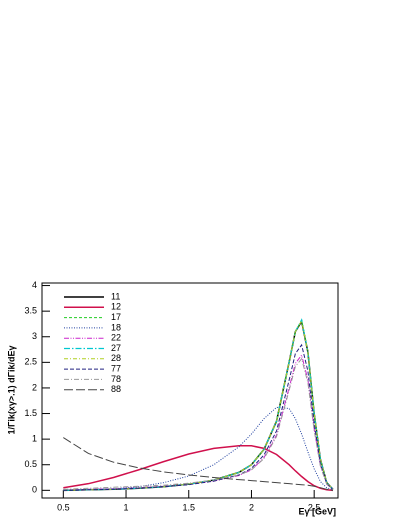  What do you see at coordinates (116, 317) in the screenshot?
I see `legend-label: 17` at bounding box center [116, 317].